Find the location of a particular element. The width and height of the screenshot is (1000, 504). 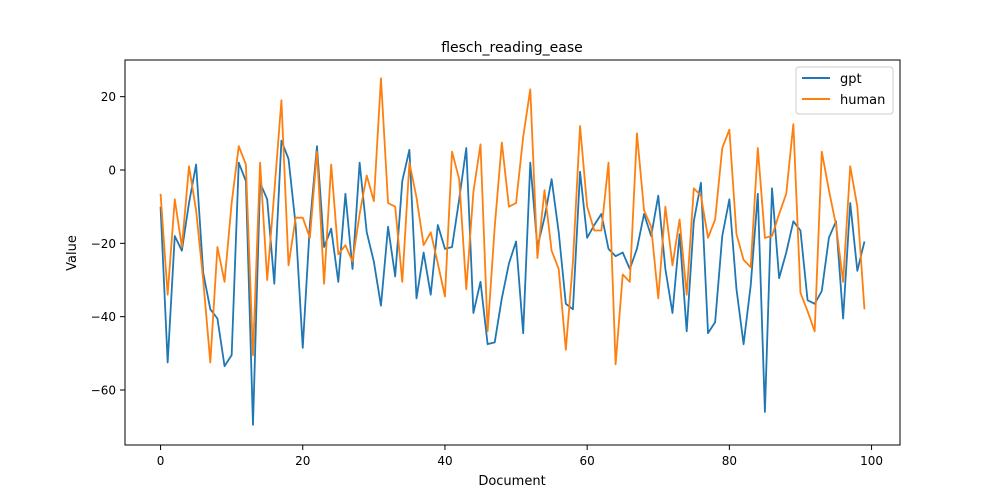

y-axis-ticks: −60 −40 −20 0 20 is located at coordinates (108, 244).